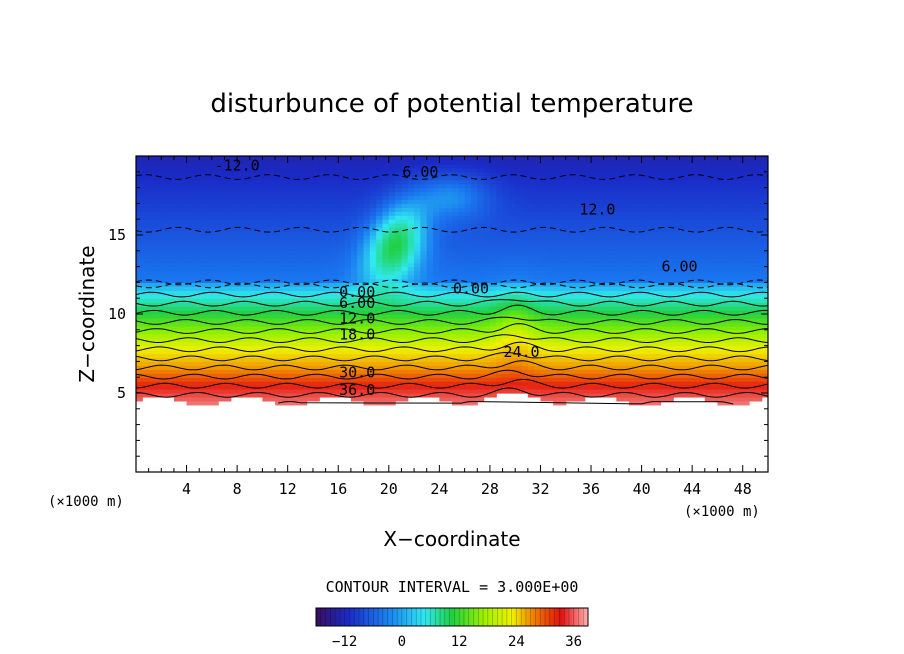 This screenshot has width=904, height=654. Describe the element at coordinates (87, 313) in the screenshot. I see `y-axis-label: Z−coordinate` at that location.